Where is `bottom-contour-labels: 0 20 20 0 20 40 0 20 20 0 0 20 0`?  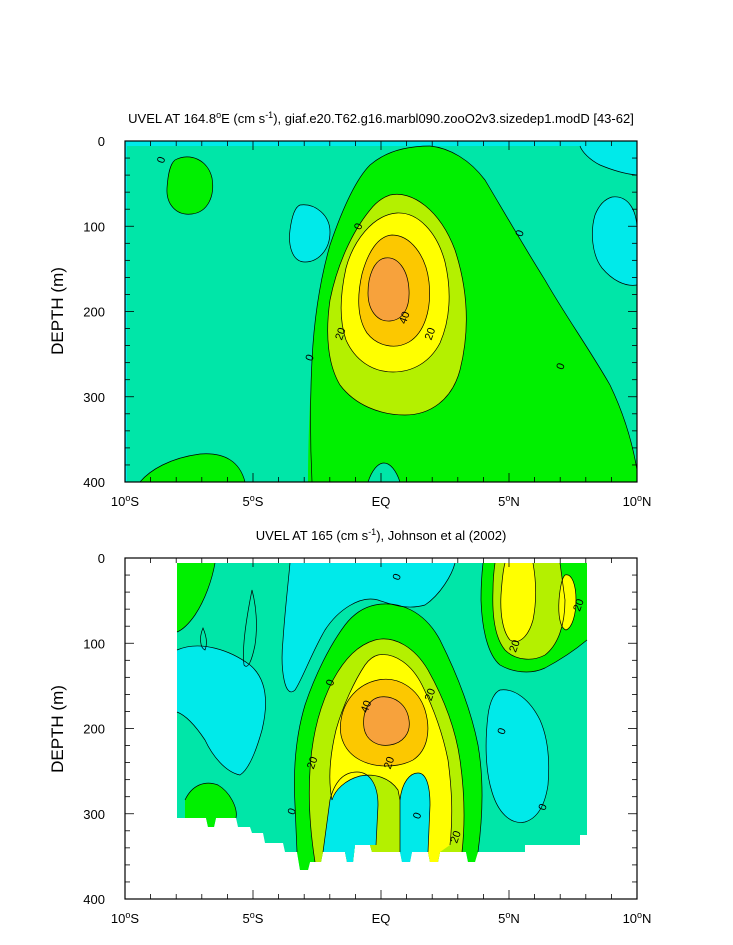 bottom-contour-labels: 0 20 20 0 20 40 0 20 20 0 0 20 0 is located at coordinates (436, 708).